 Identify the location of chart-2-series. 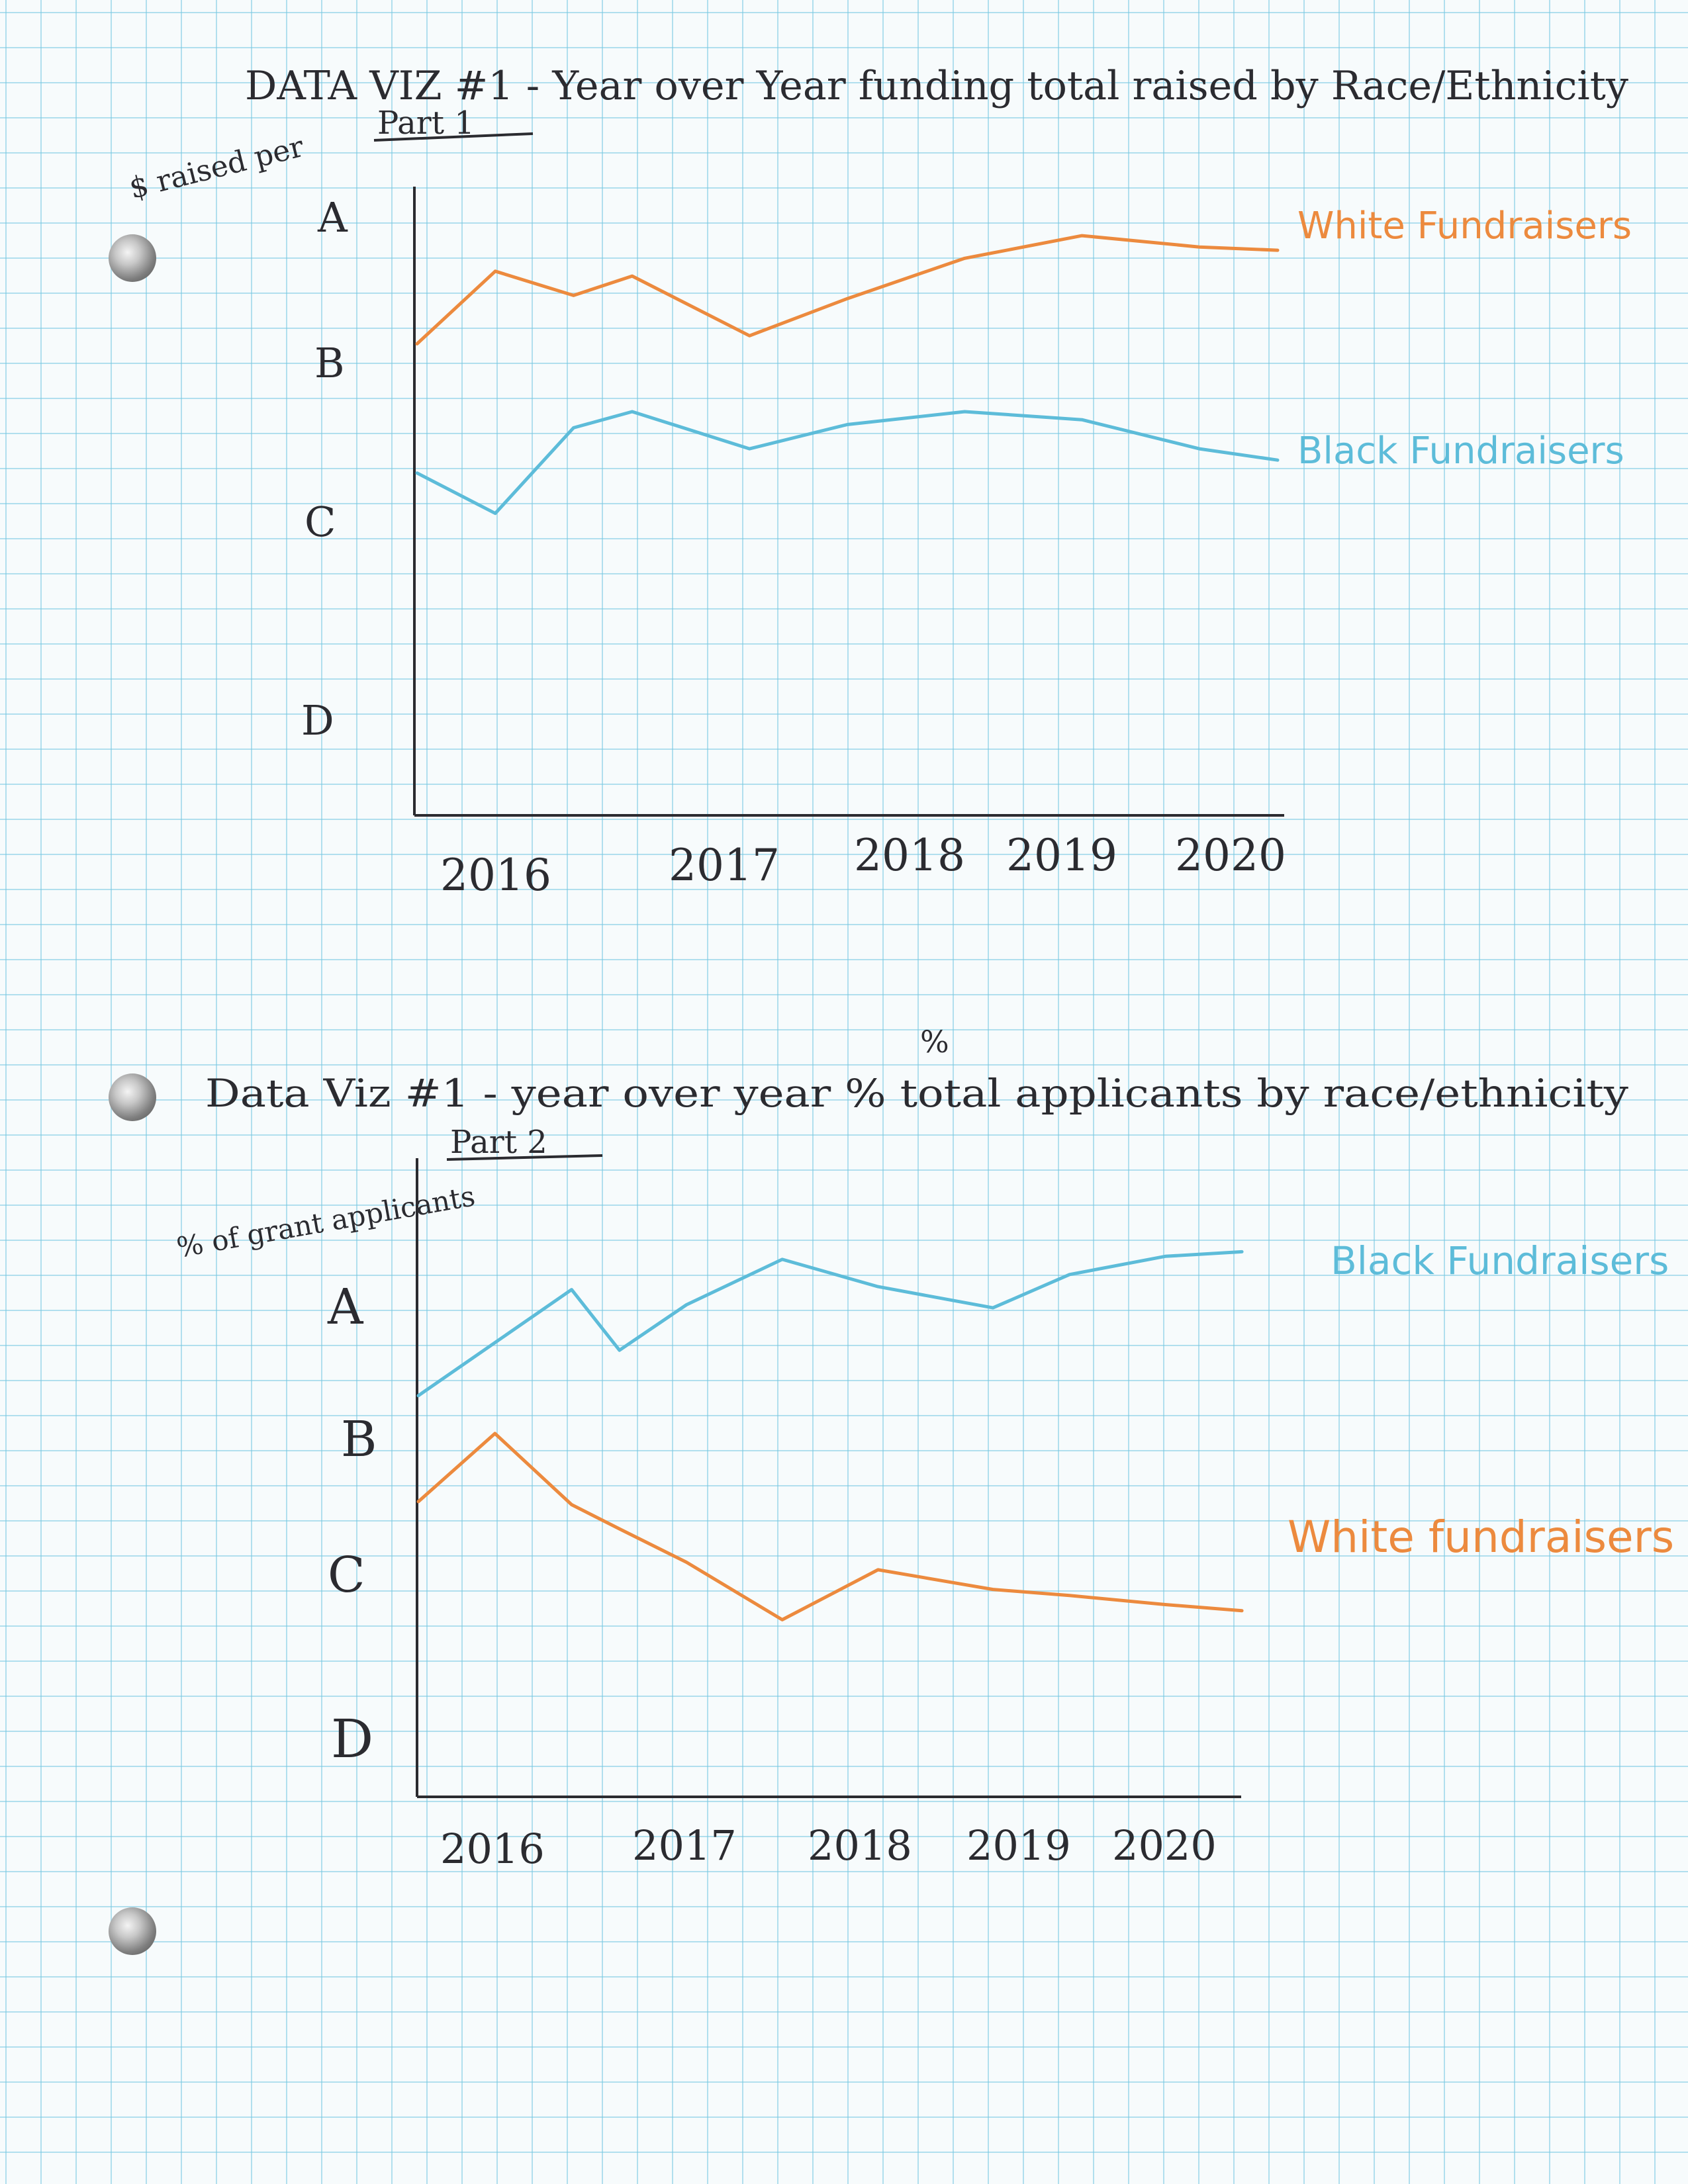
(830, 1436).